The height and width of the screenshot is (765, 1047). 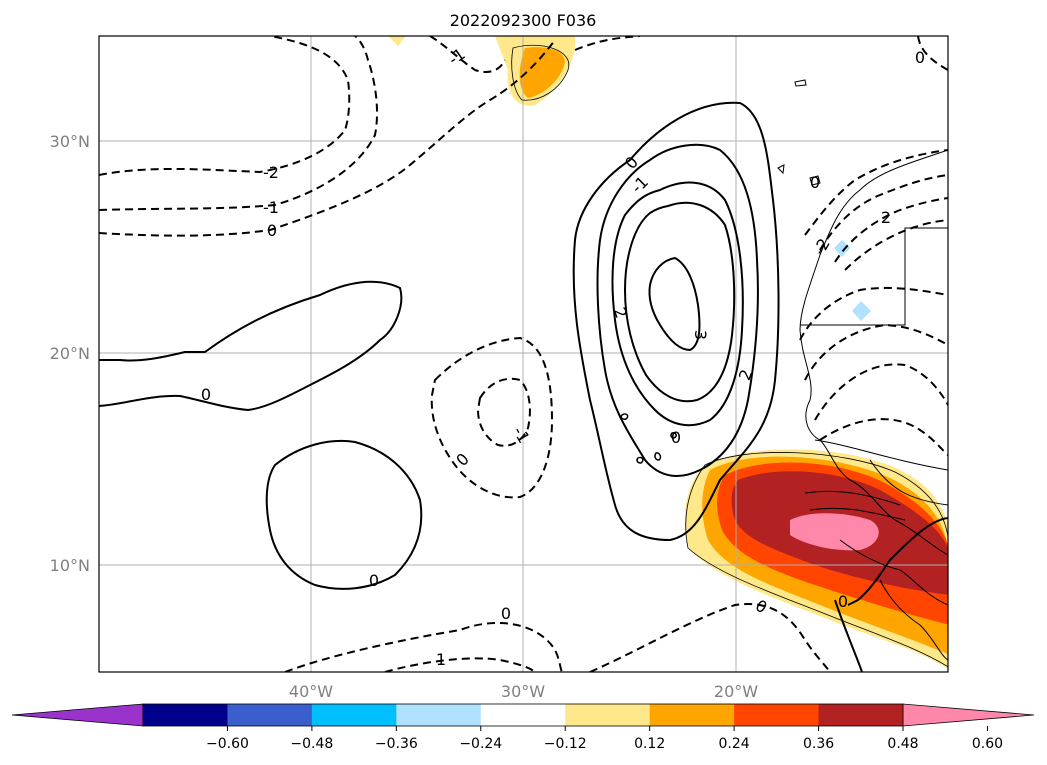 What do you see at coordinates (968, 715) in the screenshot?
I see `colorbar-extend-high` at bounding box center [968, 715].